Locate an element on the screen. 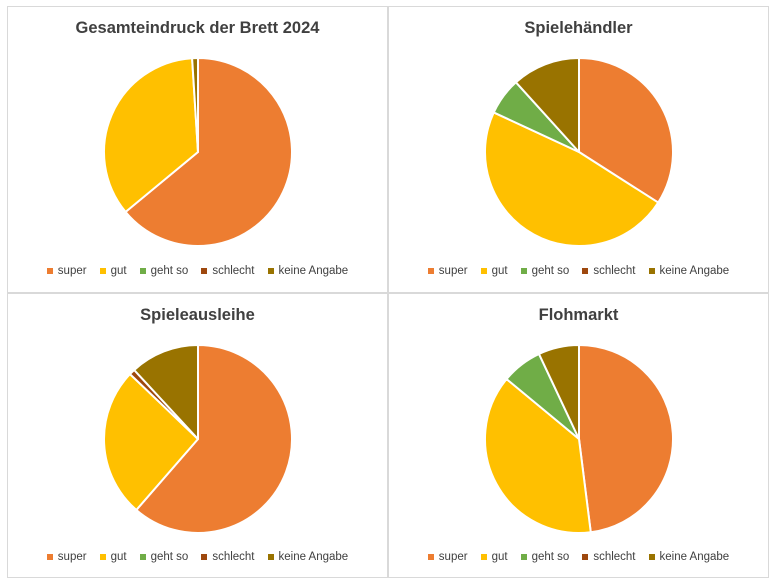 This screenshot has width=772, height=580. chart-title: Spielehändler is located at coordinates (578, 28).